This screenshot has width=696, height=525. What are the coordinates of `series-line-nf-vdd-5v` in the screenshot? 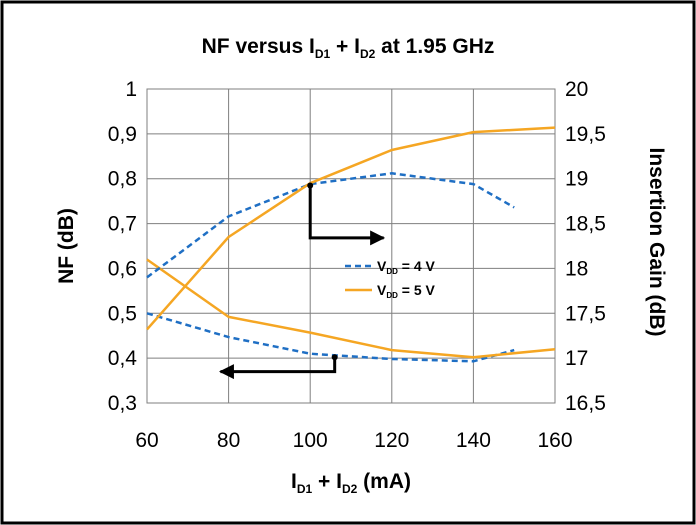 It's located at (351, 308).